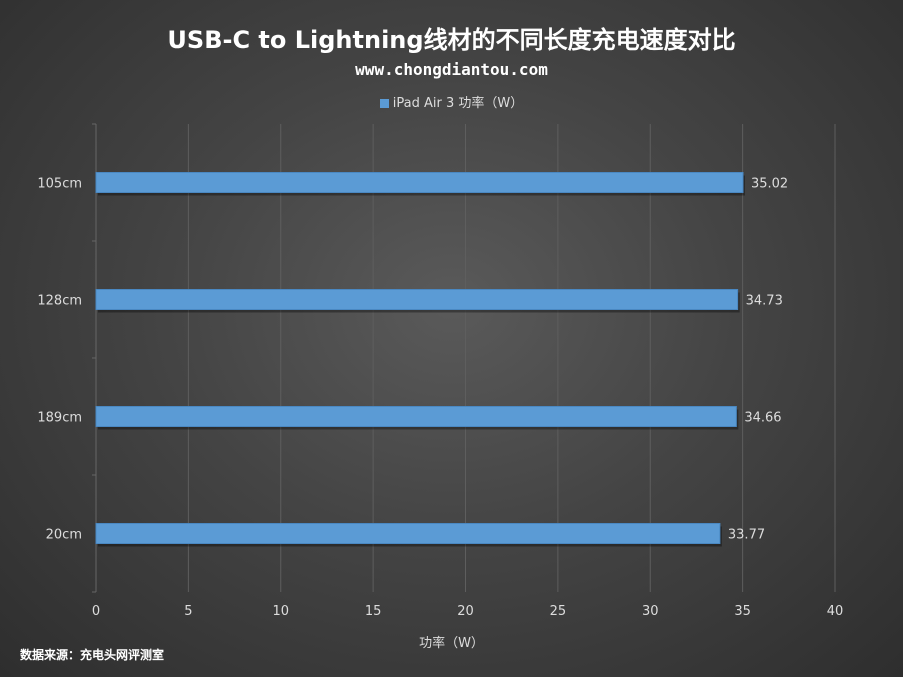  What do you see at coordinates (451, 40) in the screenshot?
I see `chart-title: USB-C to Lightning线材的不同长度充电速度对比` at bounding box center [451, 40].